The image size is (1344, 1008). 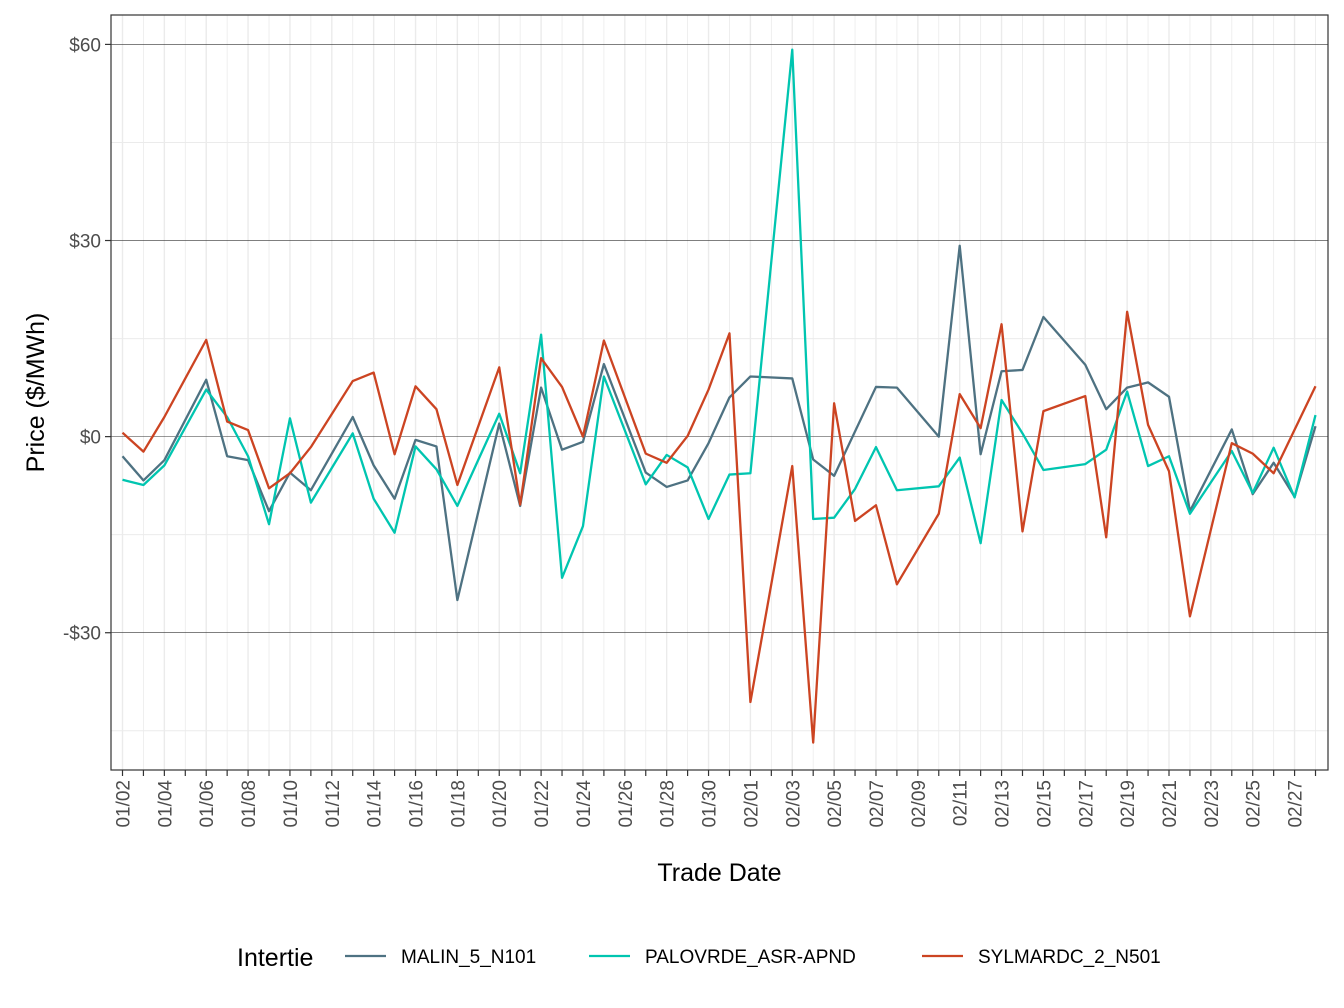 I want to click on x-tick-label: 01/14, so click(x=375, y=804).